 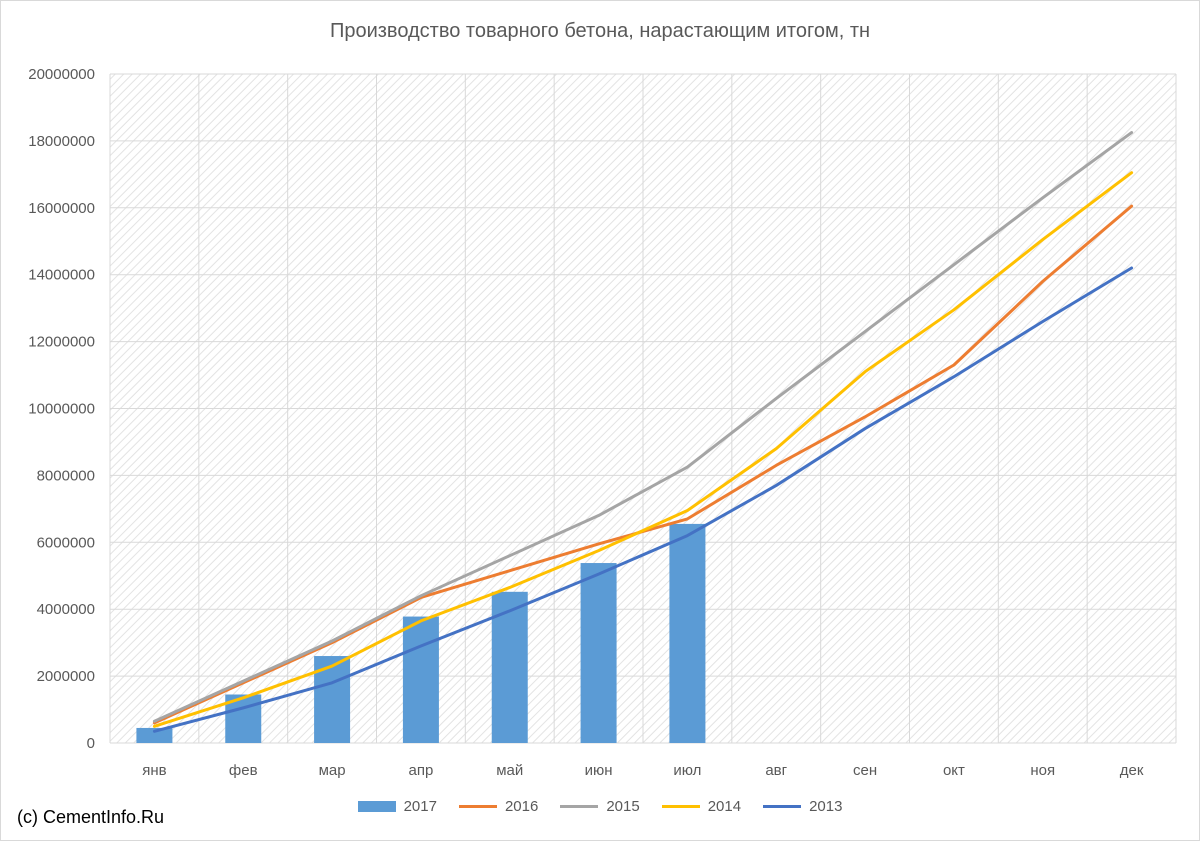 I want to click on y-tick-label: 4000000, so click(x=66, y=609).